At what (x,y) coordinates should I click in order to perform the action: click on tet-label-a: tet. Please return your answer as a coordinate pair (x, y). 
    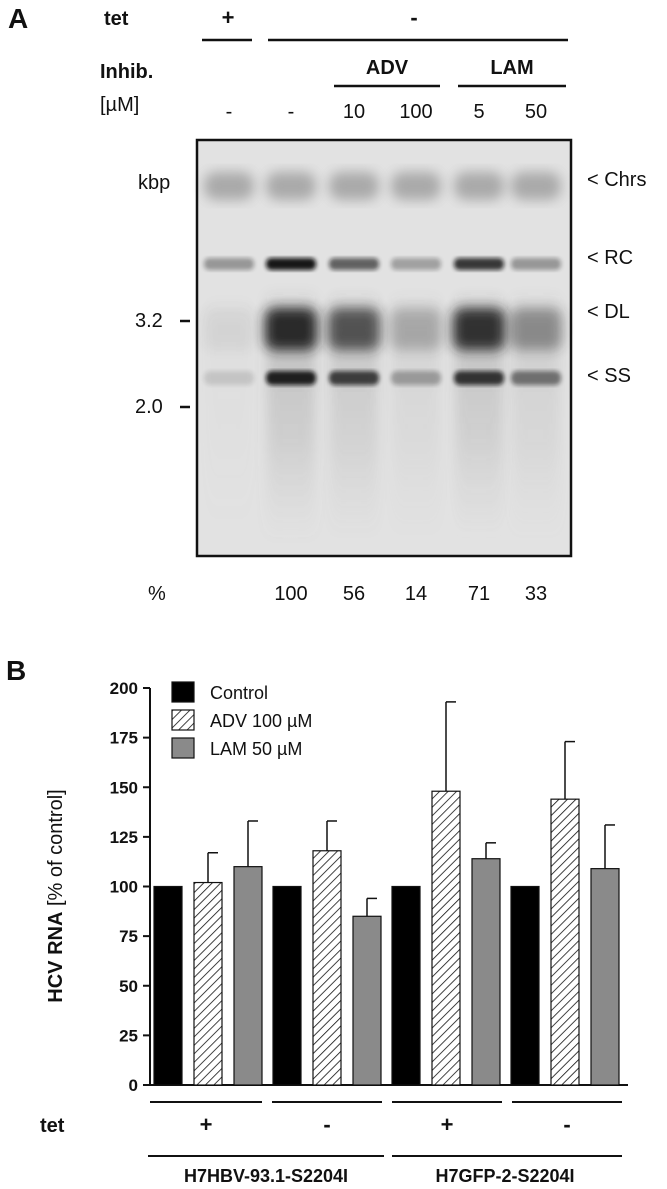
    Looking at the image, I should click on (116, 19).